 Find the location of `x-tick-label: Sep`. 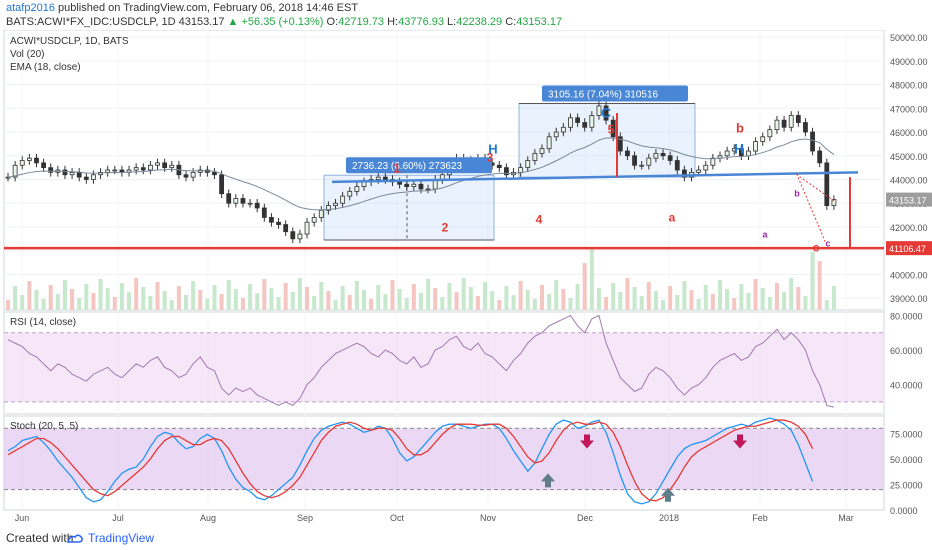

x-tick-label: Sep is located at coordinates (305, 518).